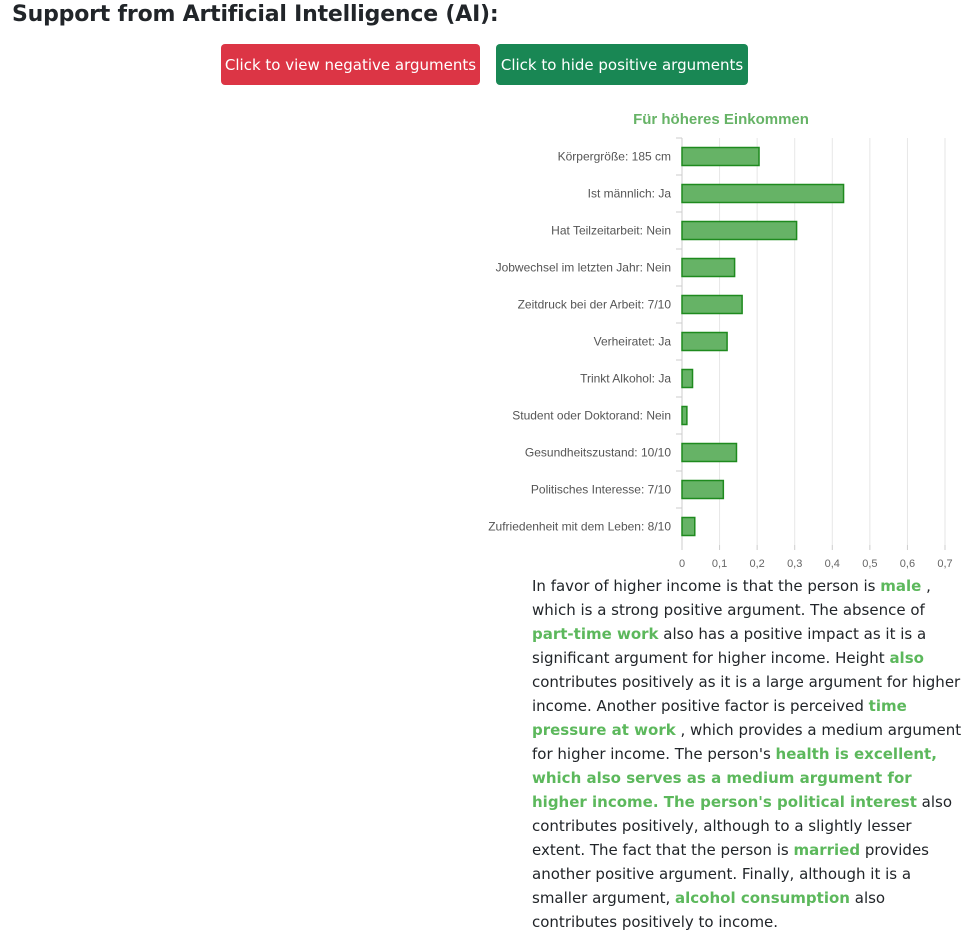  I want to click on chart-title: Für höheres Einkommen, so click(721, 119).